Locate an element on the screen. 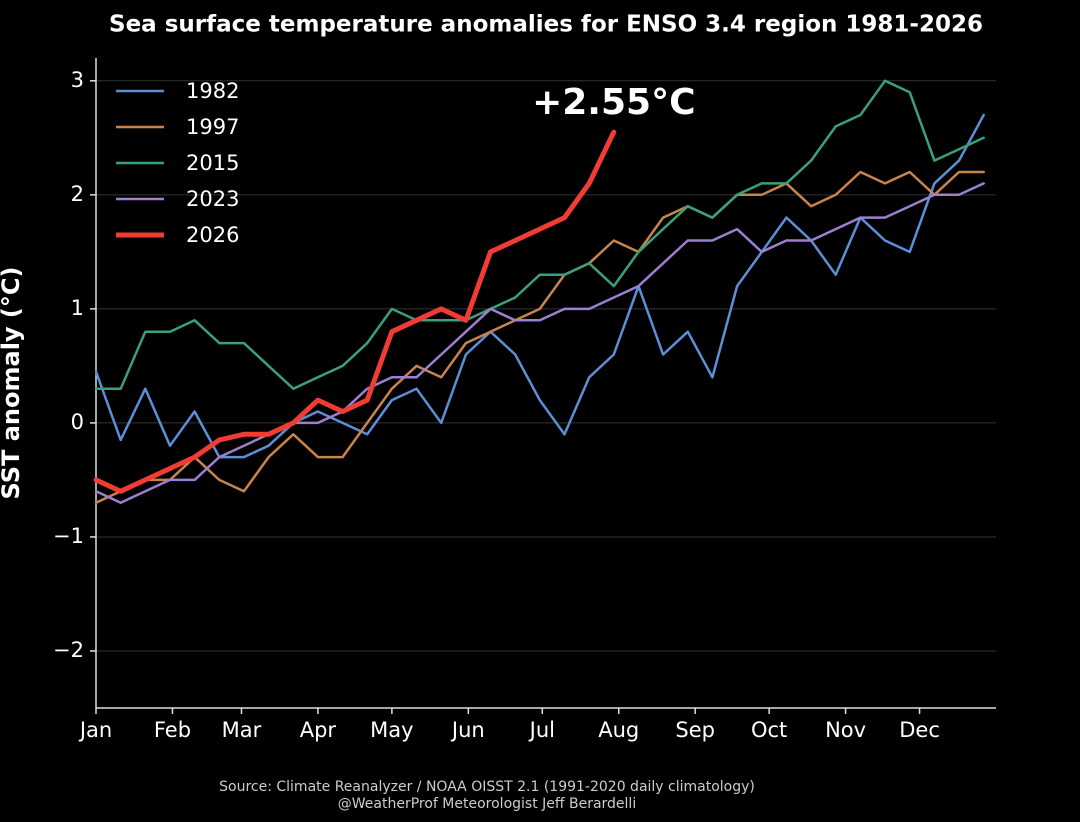 This screenshot has width=1080, height=822. x-tick-label: Oct is located at coordinates (769, 730).